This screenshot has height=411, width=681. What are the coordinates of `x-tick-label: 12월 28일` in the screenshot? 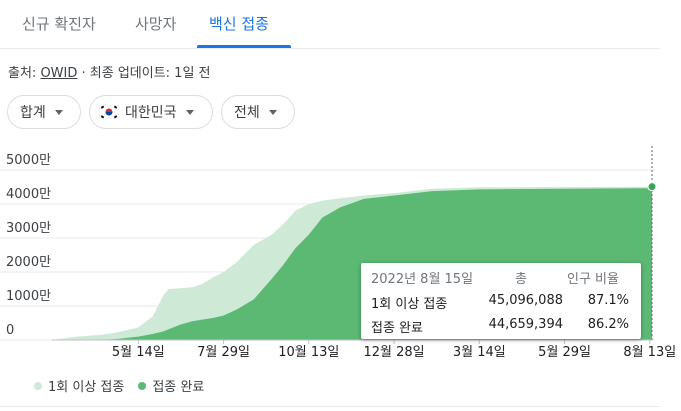 It's located at (393, 352).